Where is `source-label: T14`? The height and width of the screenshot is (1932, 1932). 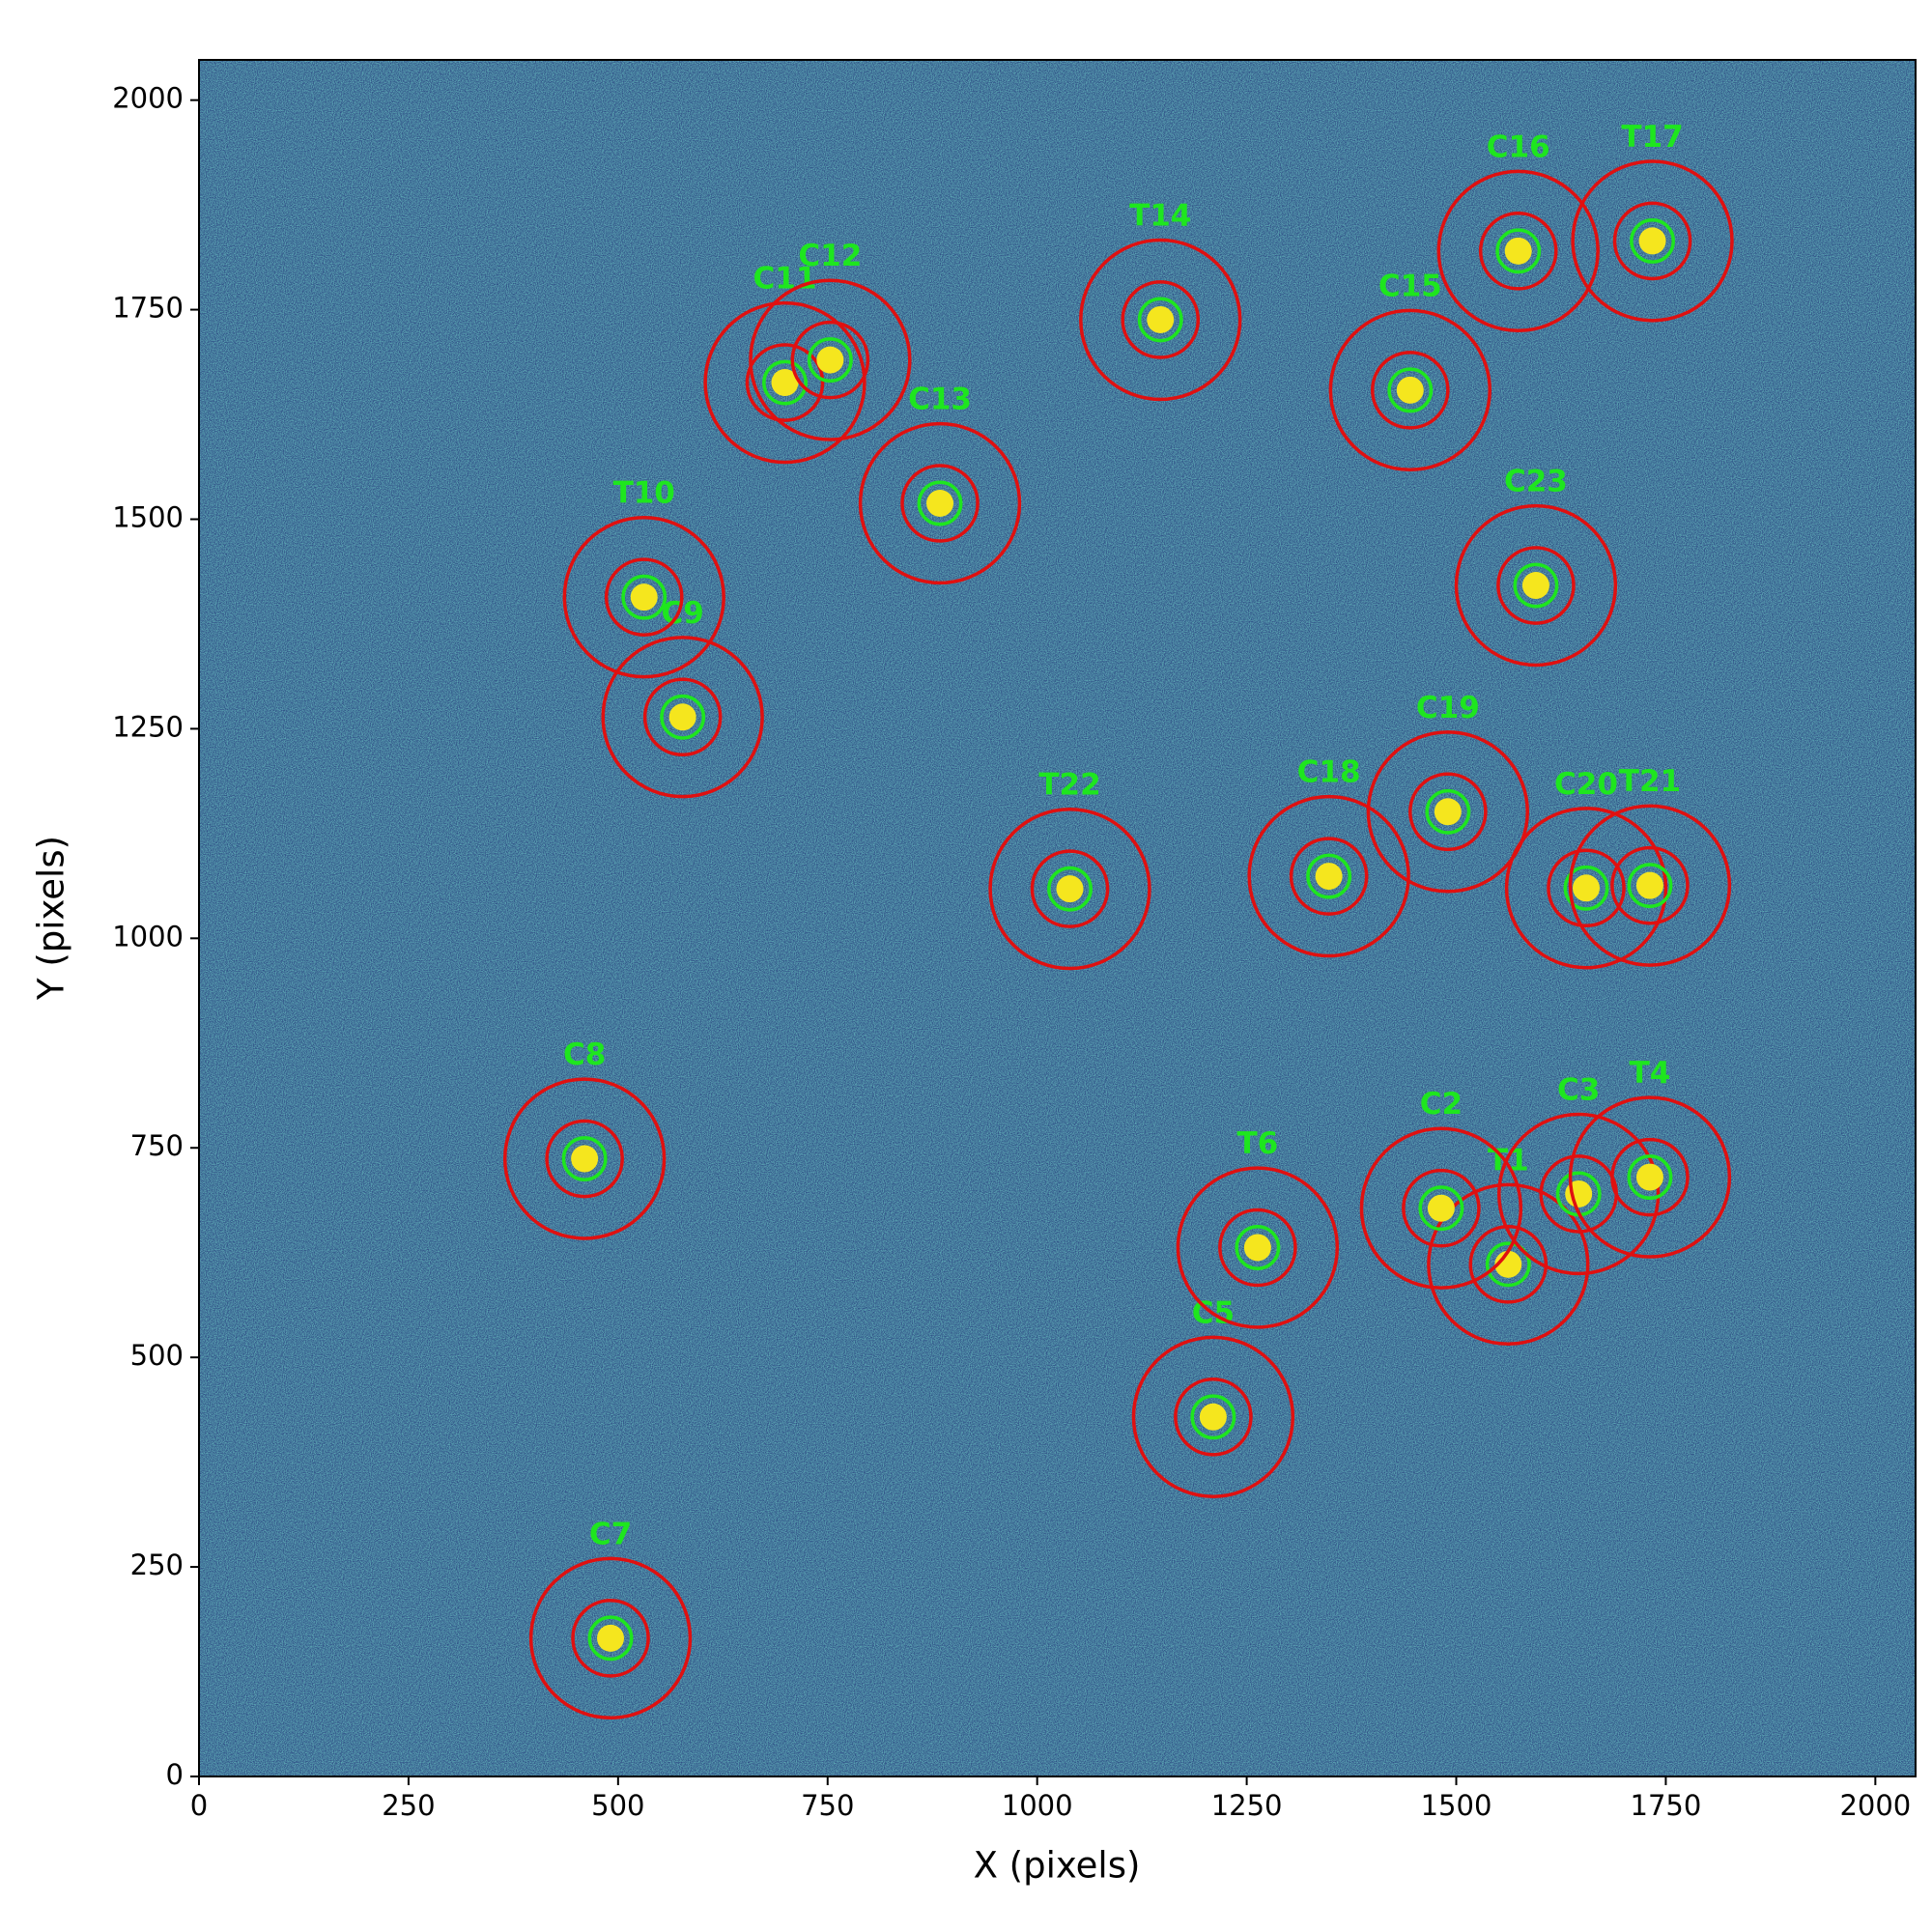
source-label: T14 is located at coordinates (1160, 215).